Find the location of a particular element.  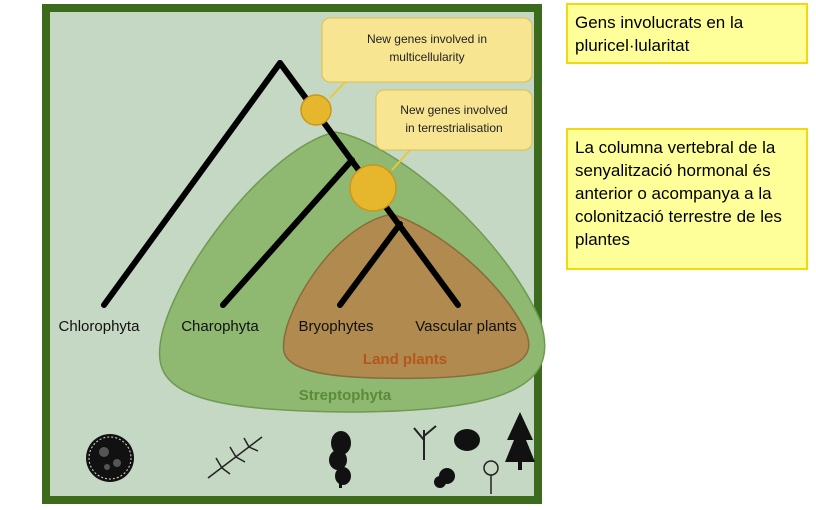

chlorophyta-cell-icon is located at coordinates (110, 458).